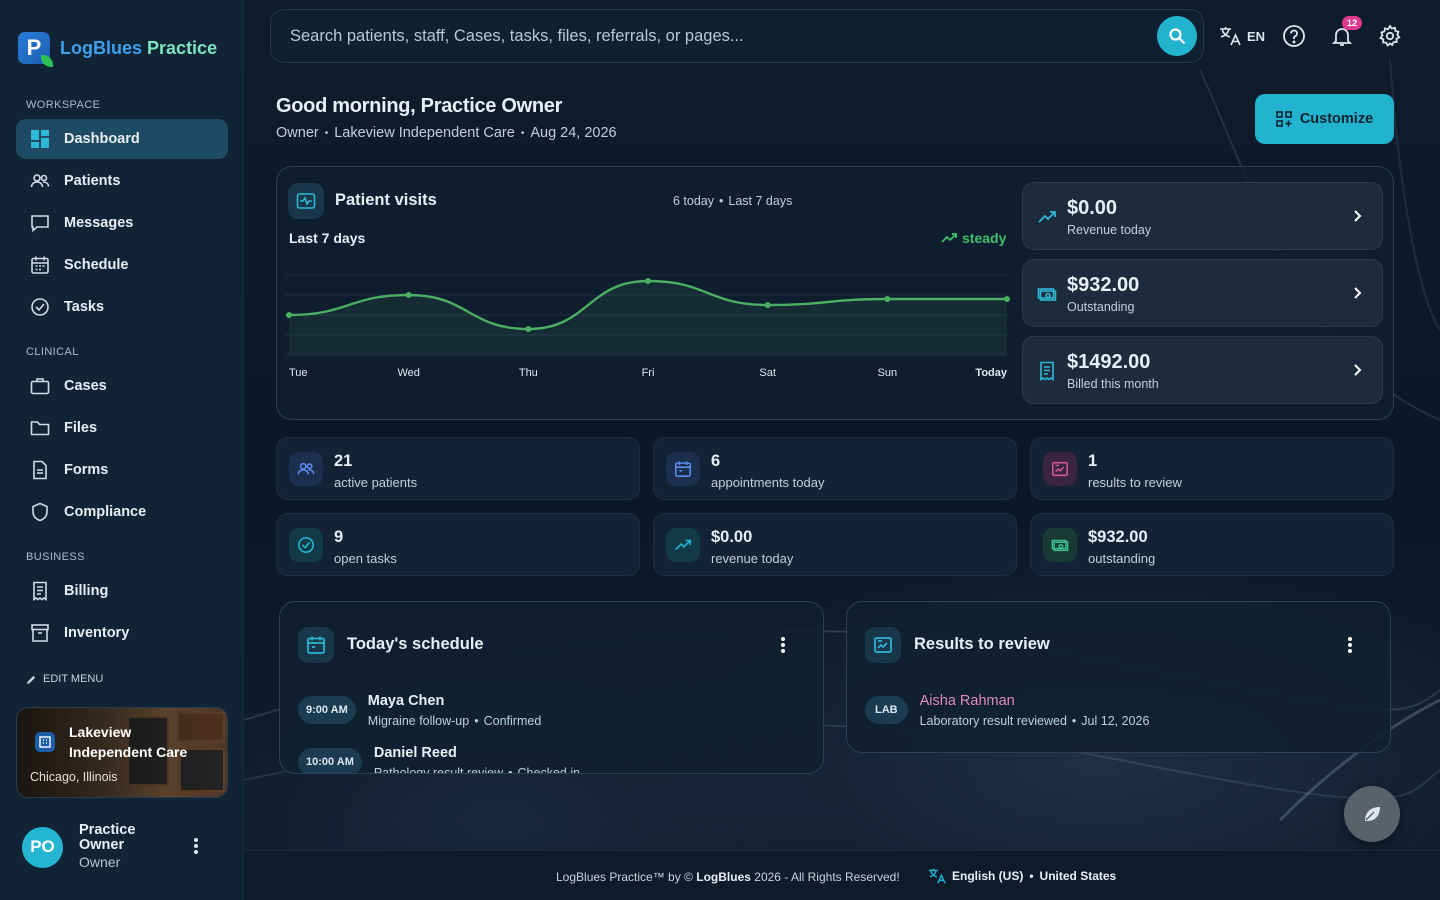 This screenshot has width=1440, height=900. What do you see at coordinates (1202, 370) in the screenshot?
I see `kpi-billed-month: $1492.00 Billed this month` at bounding box center [1202, 370].